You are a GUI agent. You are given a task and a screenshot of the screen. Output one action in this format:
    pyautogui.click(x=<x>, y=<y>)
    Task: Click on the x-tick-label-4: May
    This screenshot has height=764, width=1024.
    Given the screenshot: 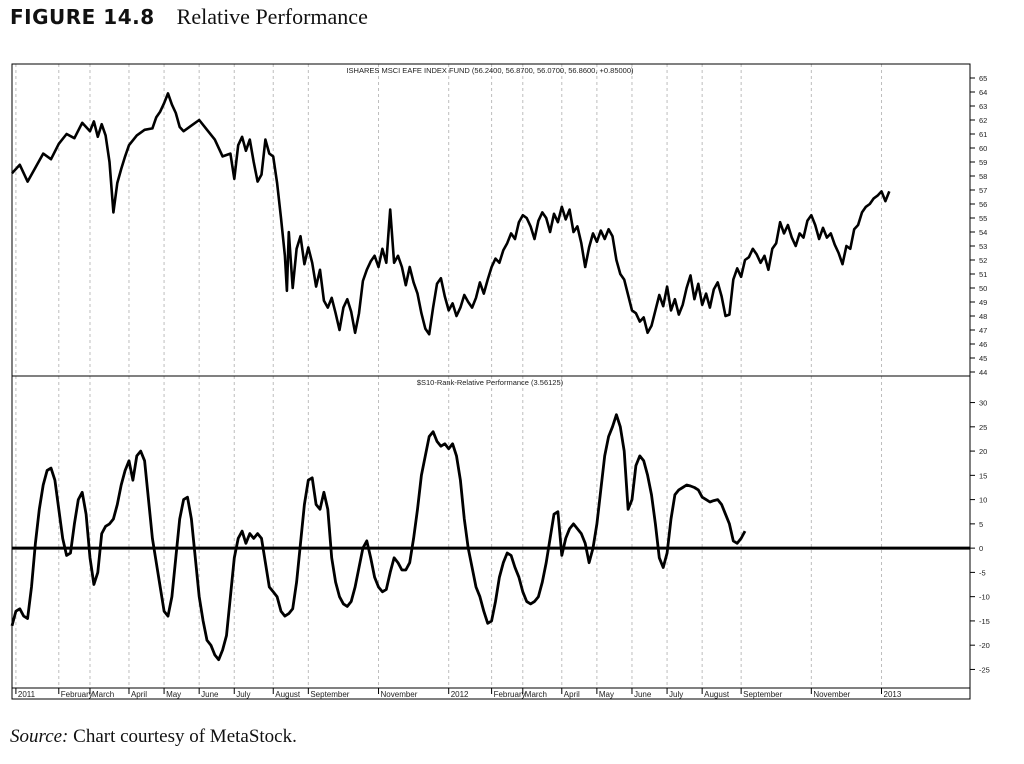 What is the action you would take?
    pyautogui.click(x=173, y=694)
    